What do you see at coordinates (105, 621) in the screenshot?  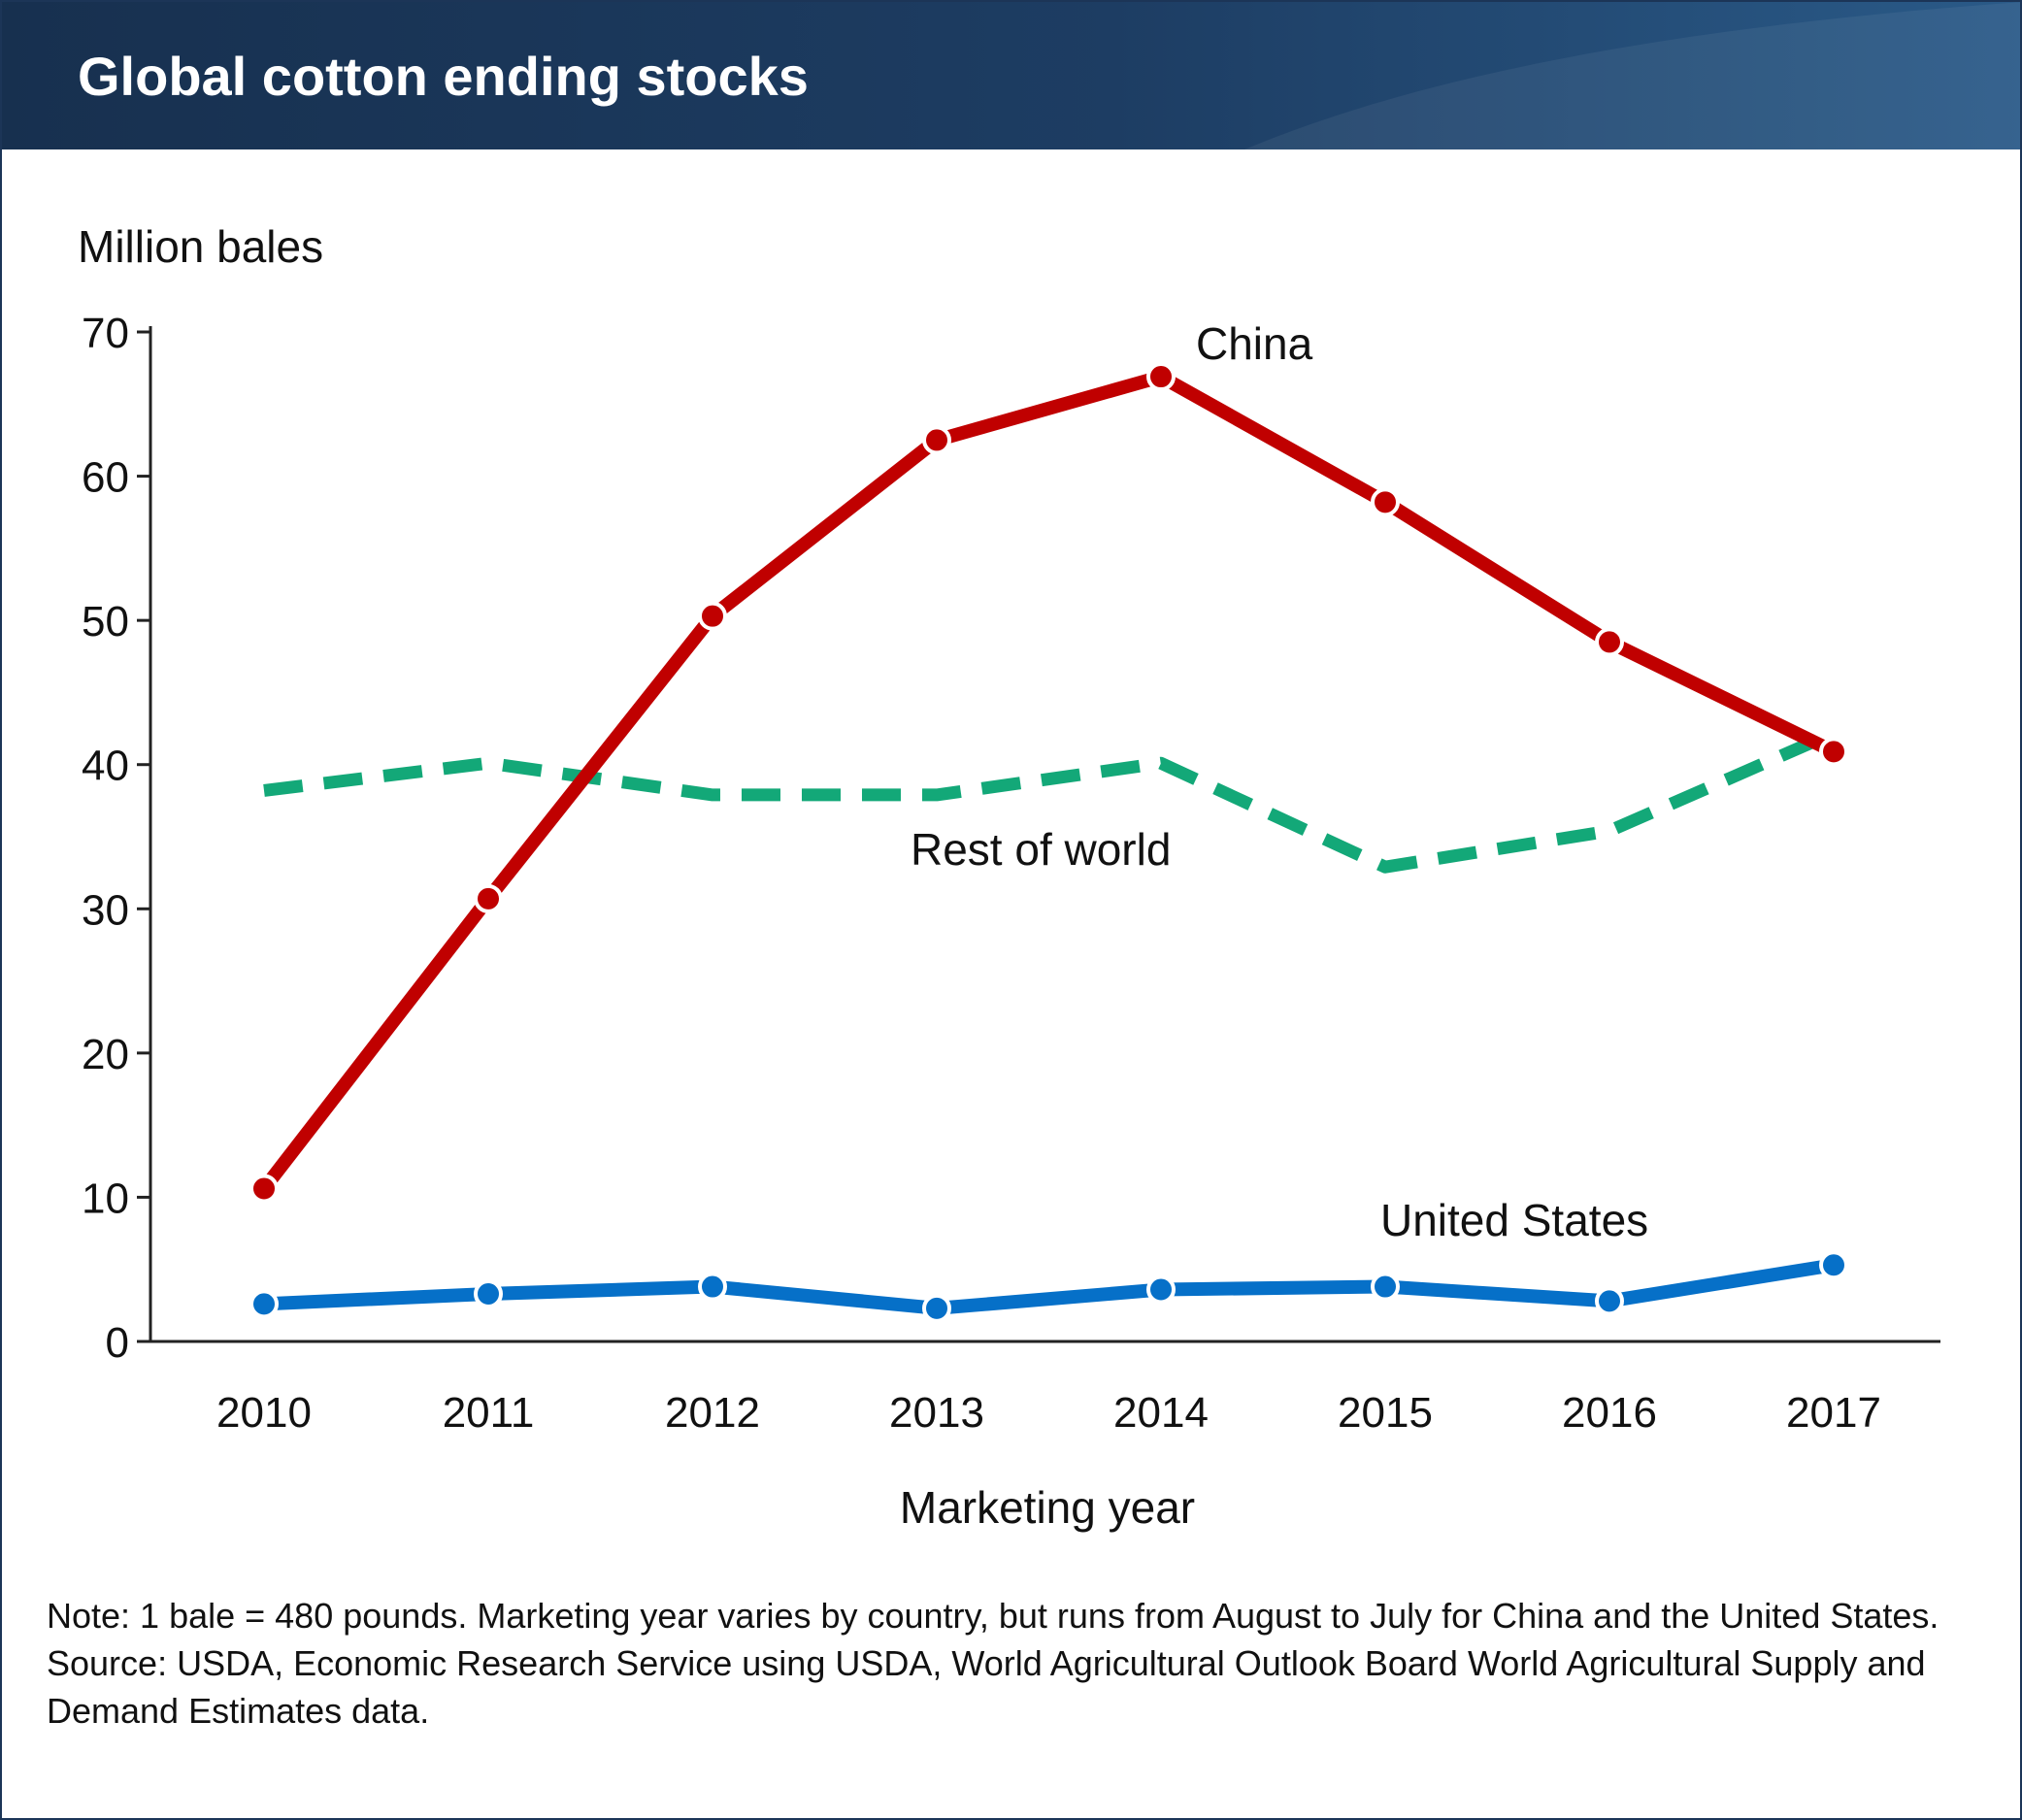 I see `y-tick-label: 50` at bounding box center [105, 621].